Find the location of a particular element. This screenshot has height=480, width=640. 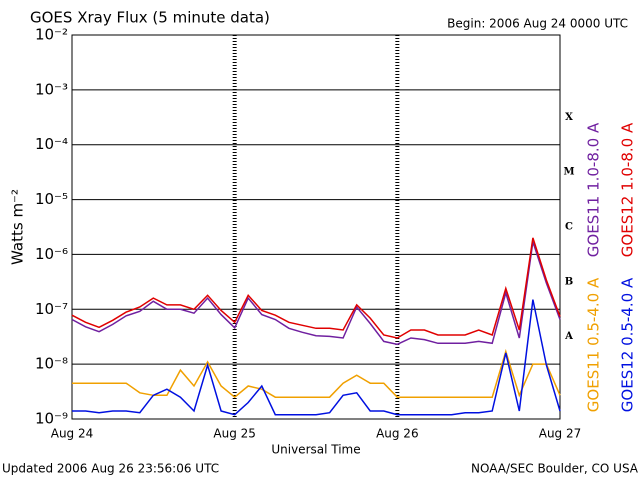

flare-class-label: B is located at coordinates (569, 281).